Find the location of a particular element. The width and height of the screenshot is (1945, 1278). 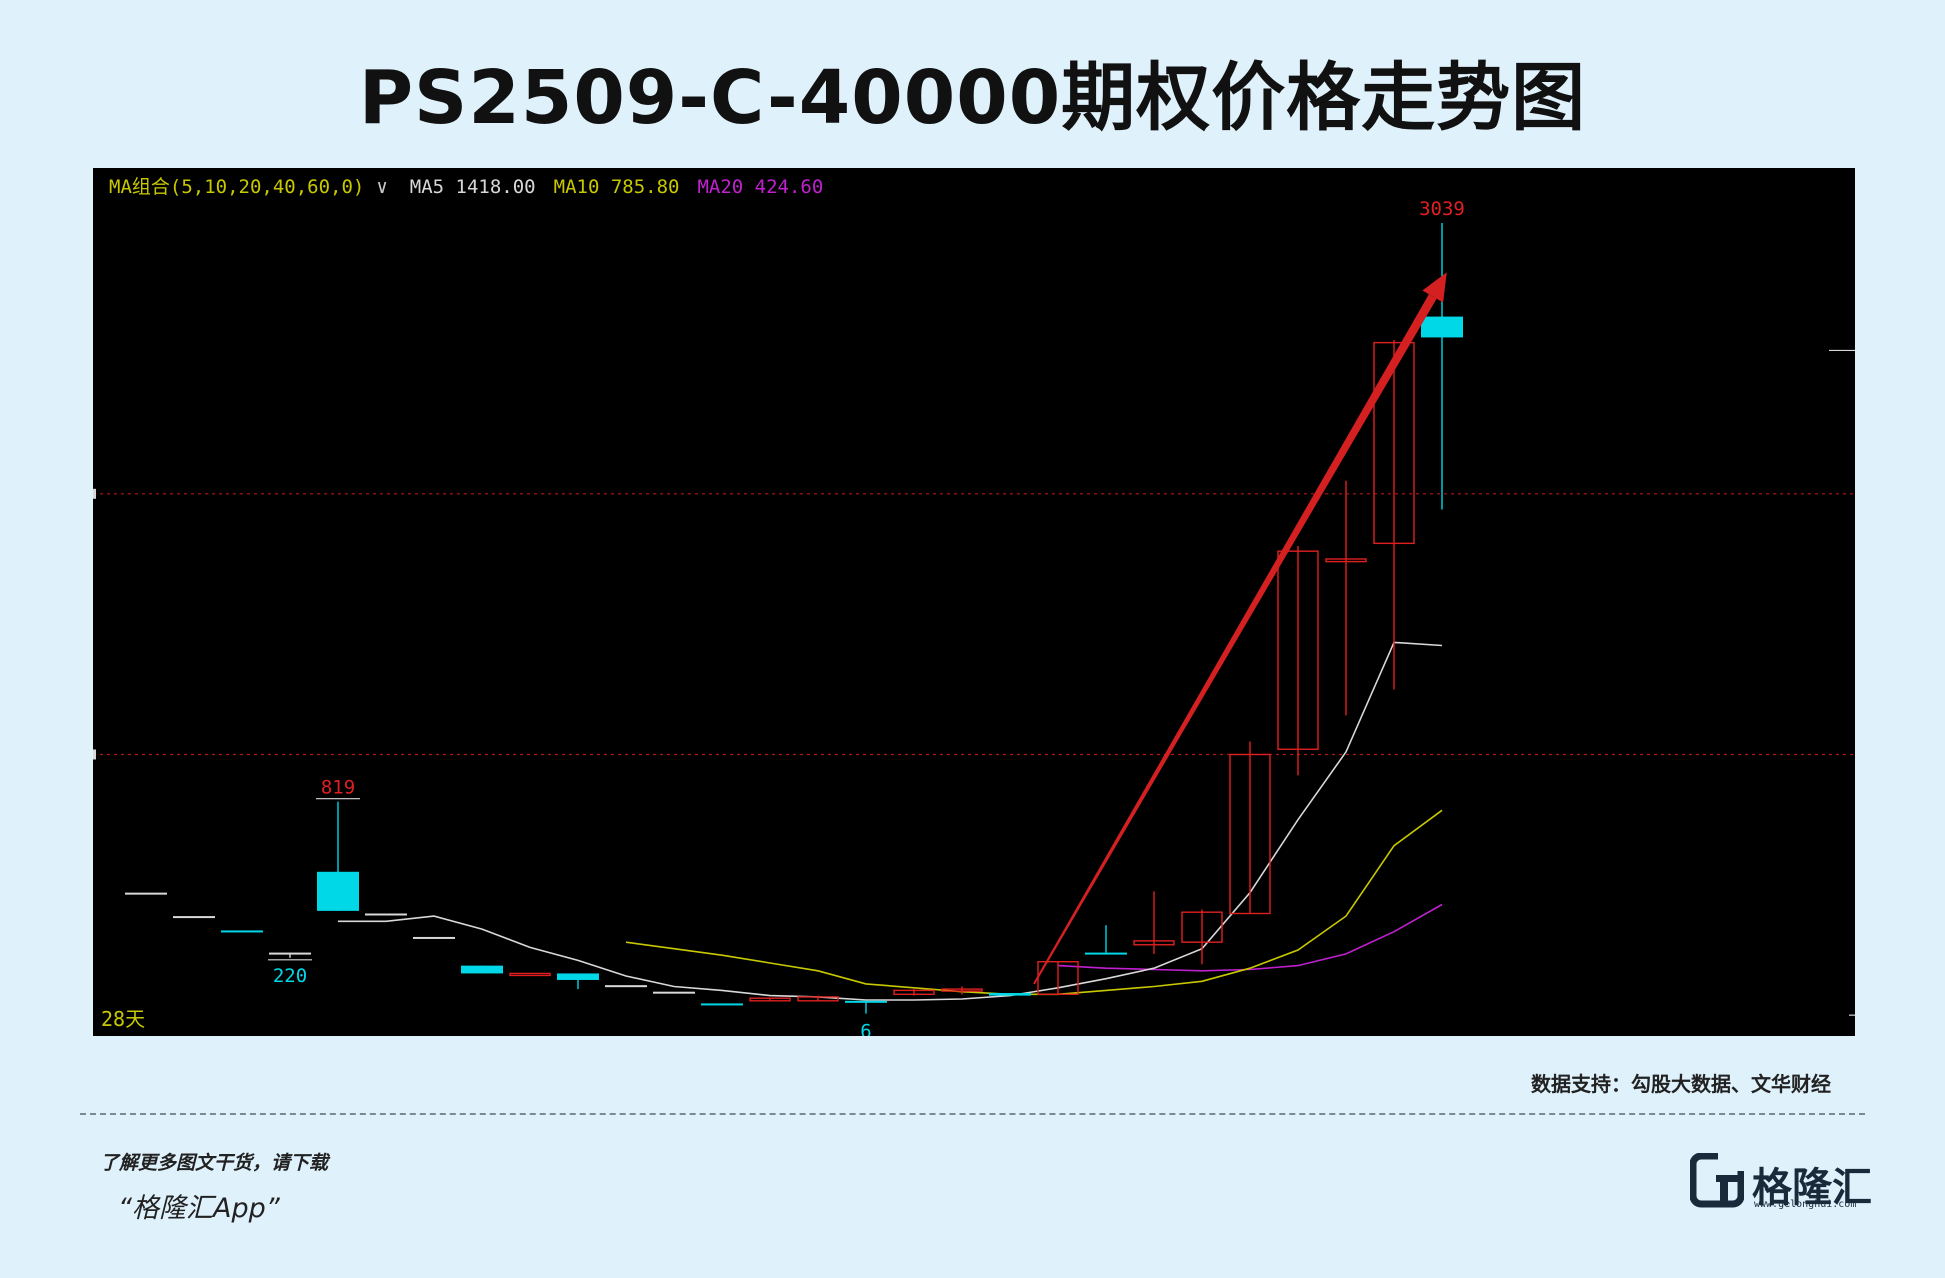

trend-arrow-head is located at coordinates (1434, 287).